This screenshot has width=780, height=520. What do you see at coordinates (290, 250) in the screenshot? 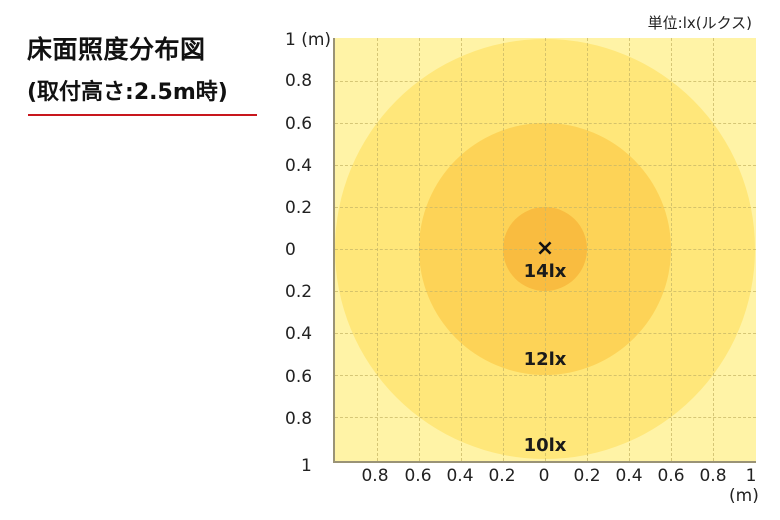
I see `y-tick-label: 0` at bounding box center [290, 250].